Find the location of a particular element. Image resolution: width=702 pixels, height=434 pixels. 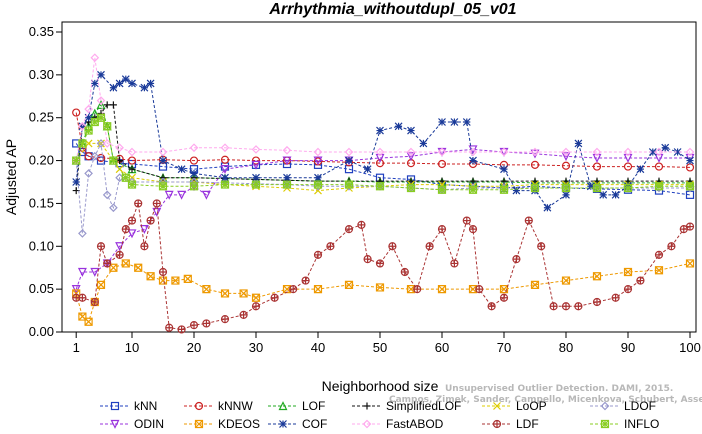

legend-label: FastABOD is located at coordinates (415, 424).